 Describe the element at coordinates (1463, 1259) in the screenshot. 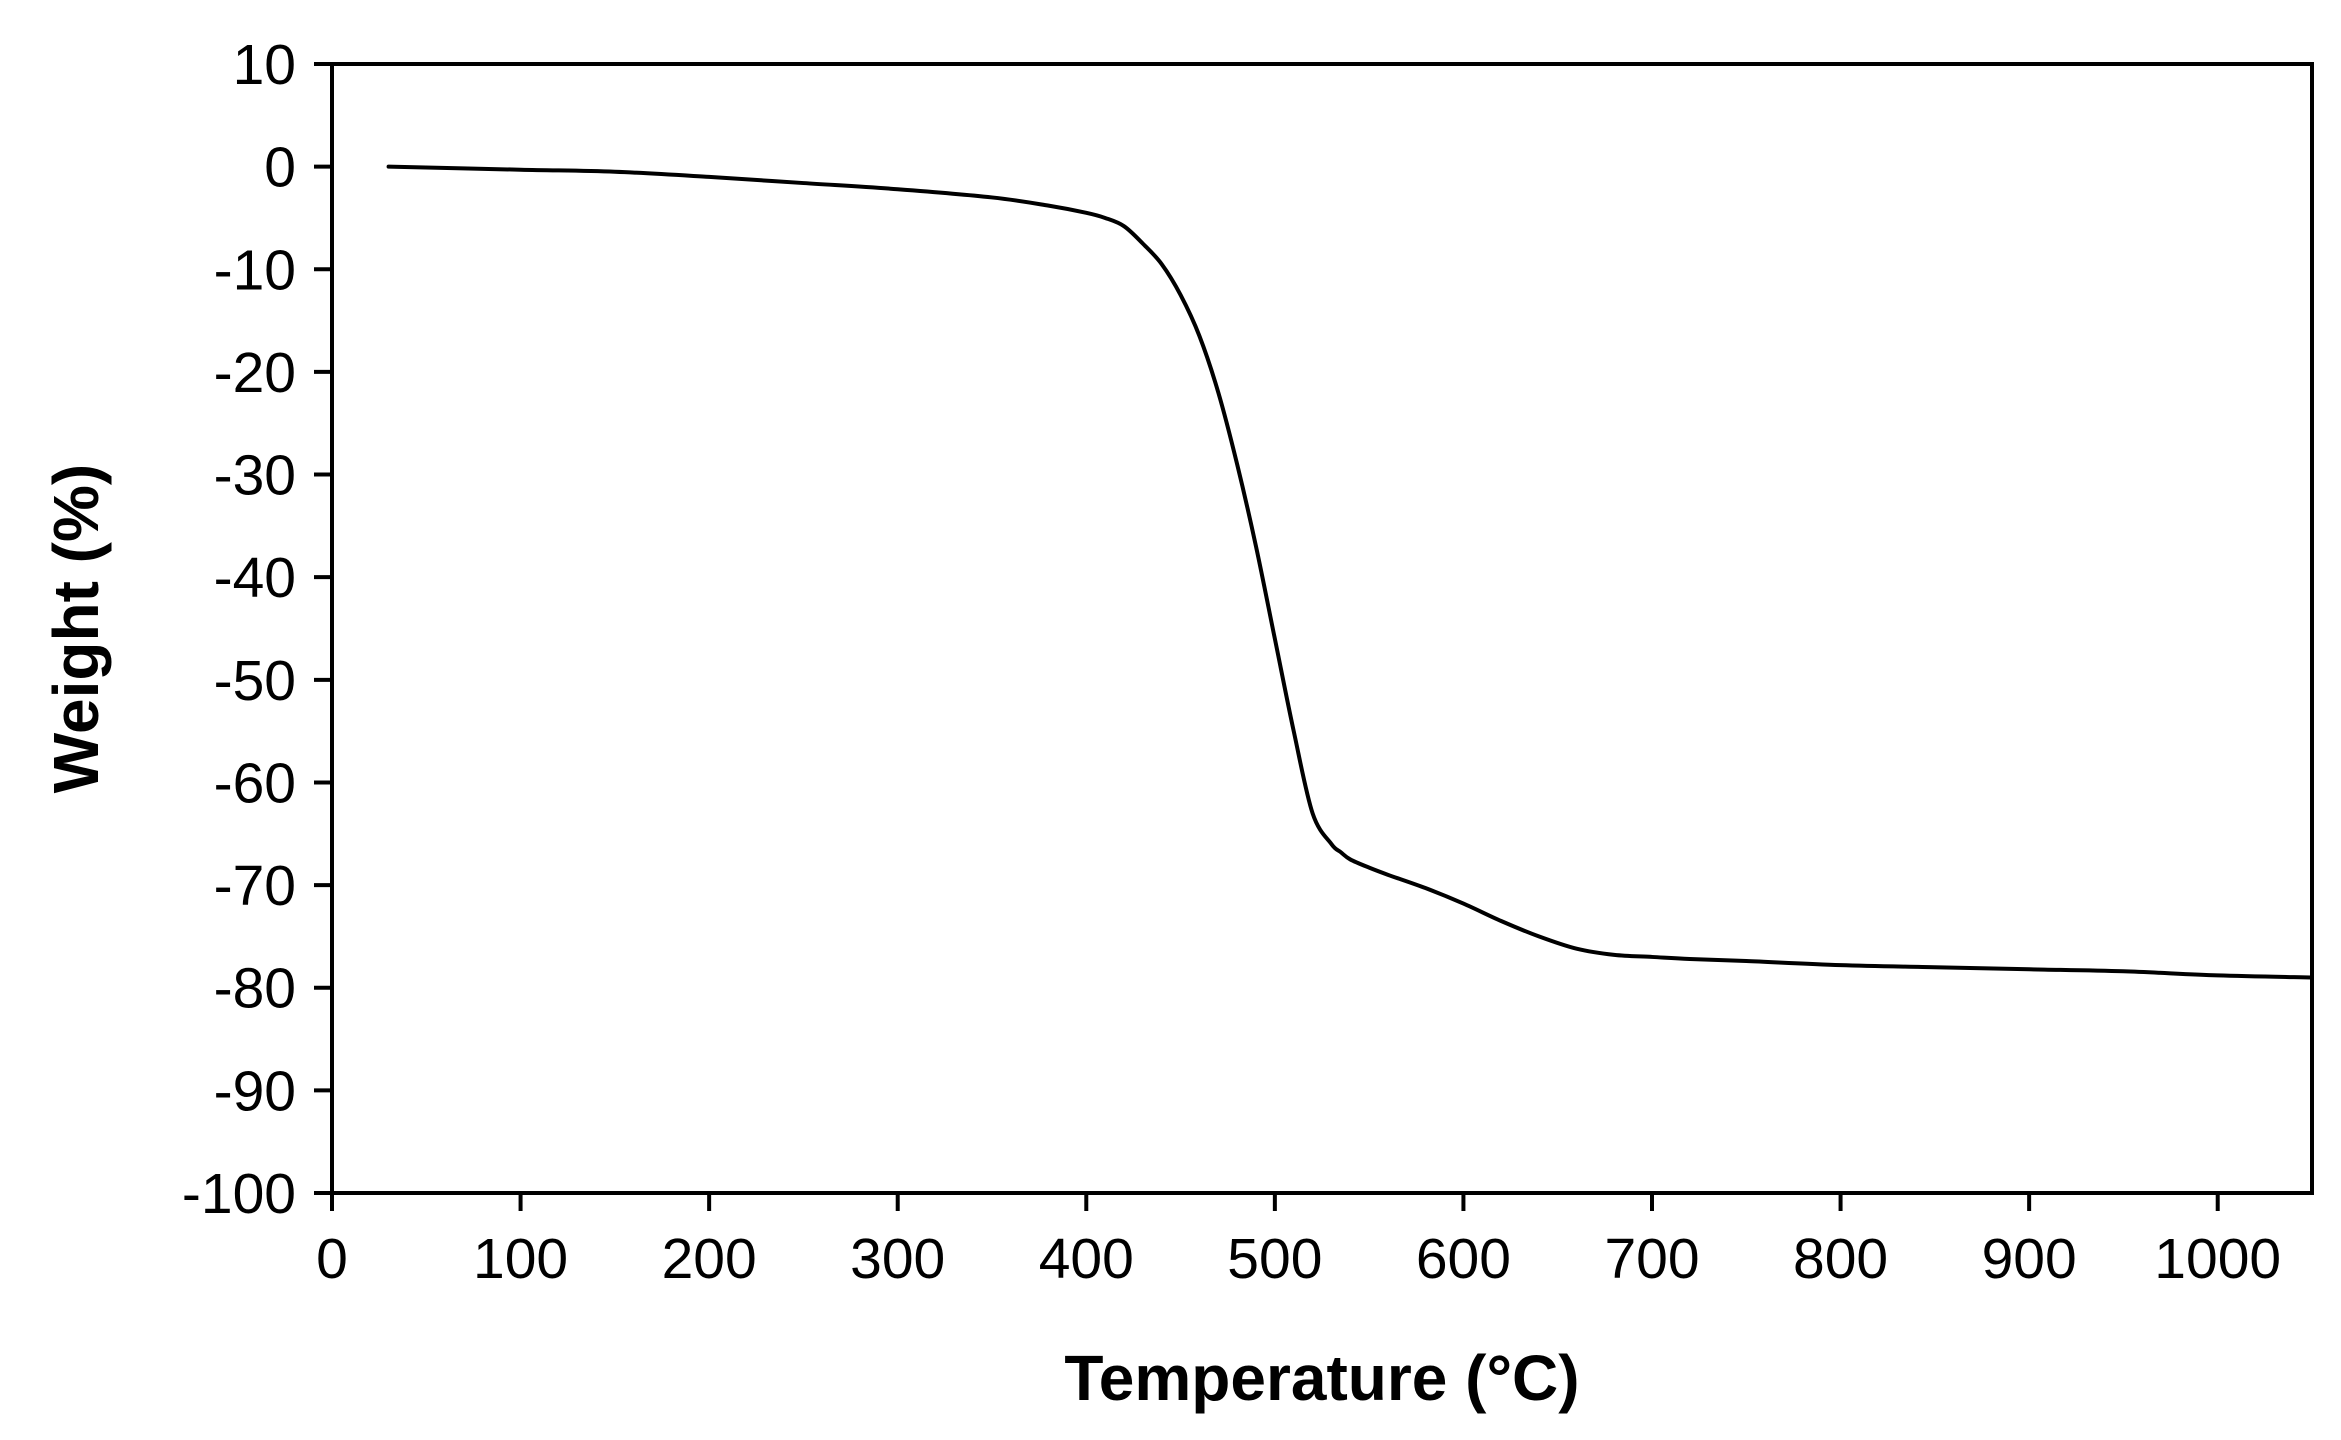

I see `x-tick-label: 600` at that location.